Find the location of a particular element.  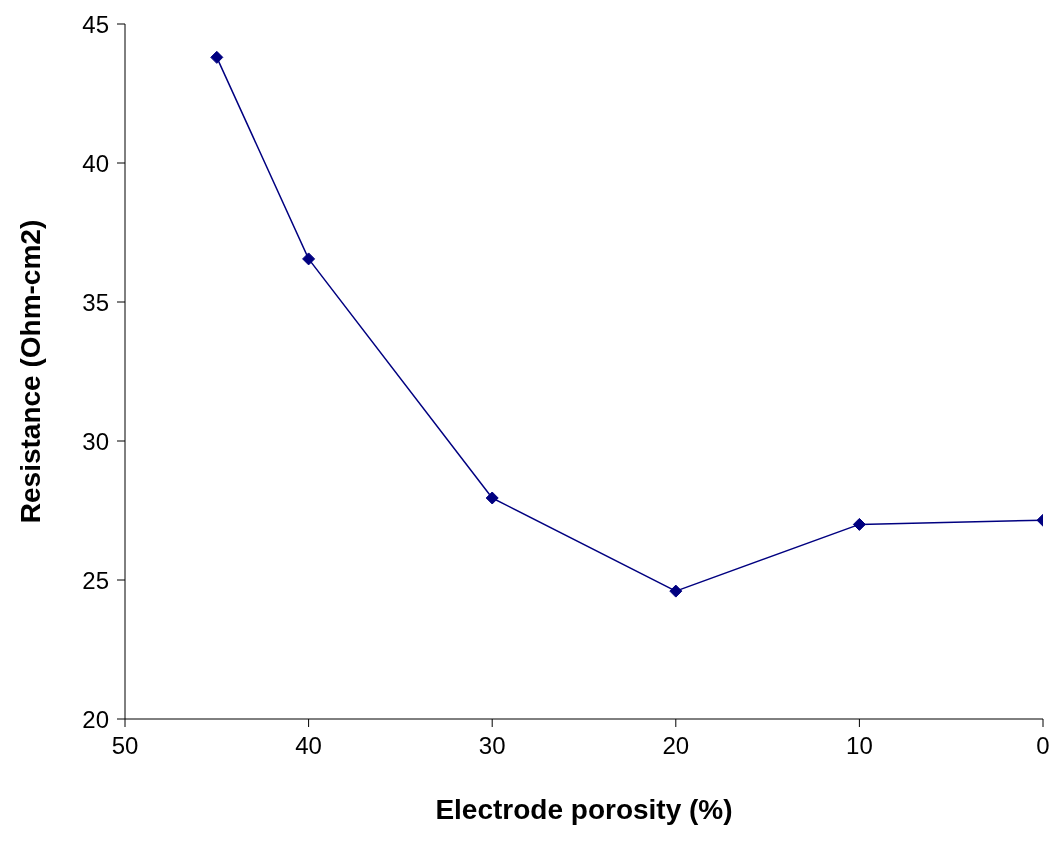

y-tick-label: 35 is located at coordinates (95, 302).